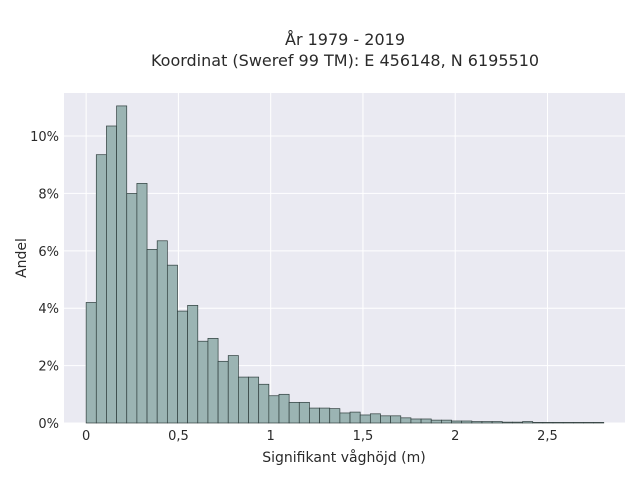  I want to click on y-tick-label: 0%, so click(48, 424).